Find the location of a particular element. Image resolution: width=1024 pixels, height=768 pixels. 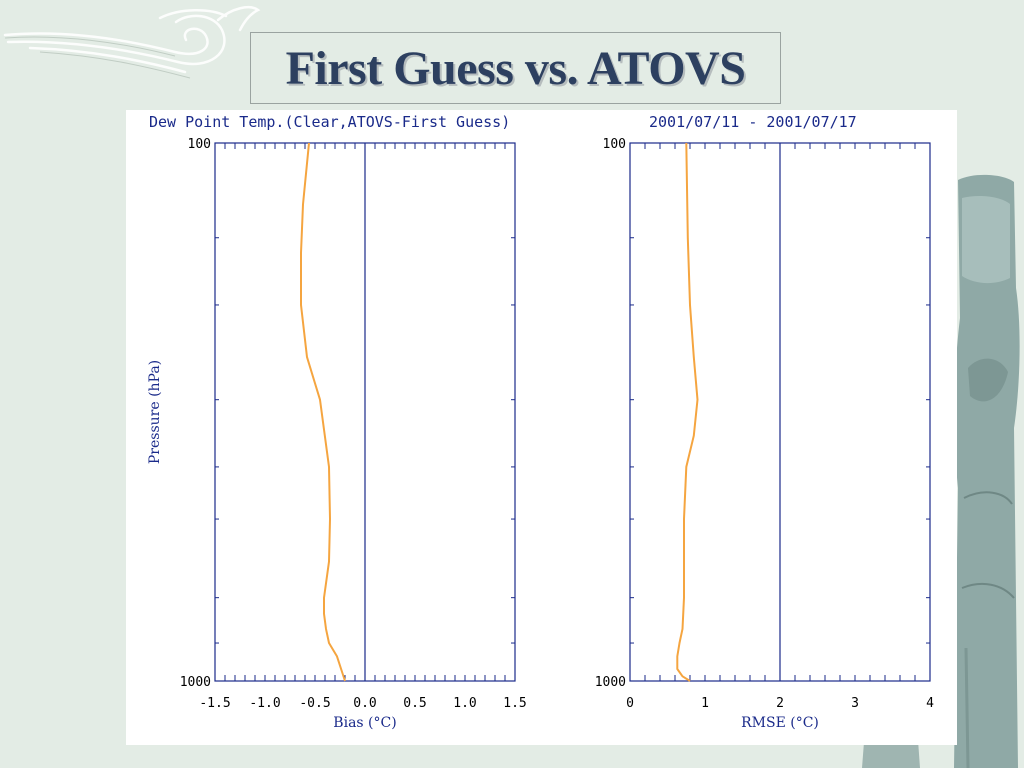

slide-title: First Guess vs. ATOVS is located at coordinates (515, 68).